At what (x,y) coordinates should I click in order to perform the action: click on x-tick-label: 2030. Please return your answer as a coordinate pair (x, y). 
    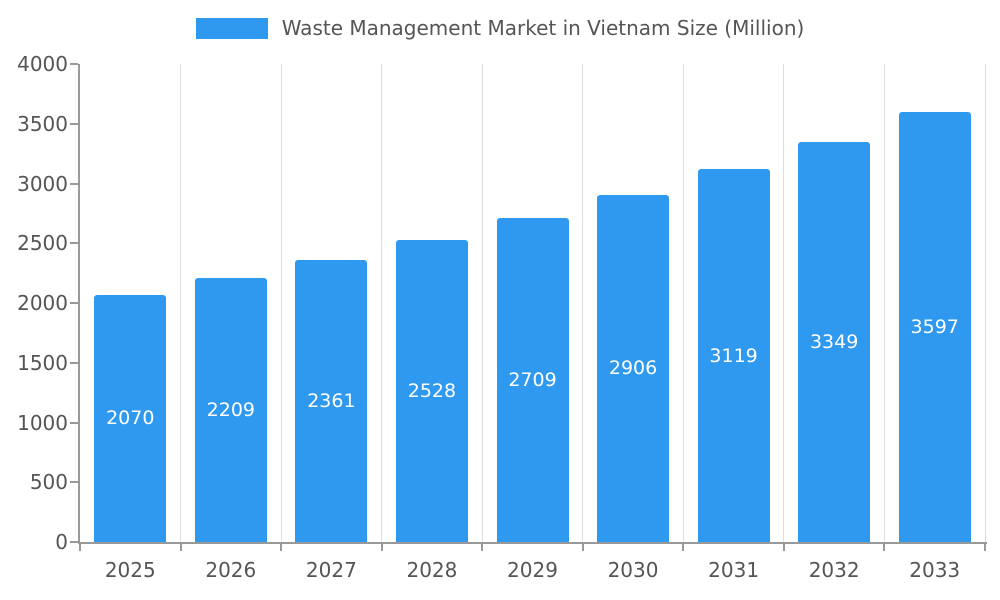
    Looking at the image, I should click on (633, 570).